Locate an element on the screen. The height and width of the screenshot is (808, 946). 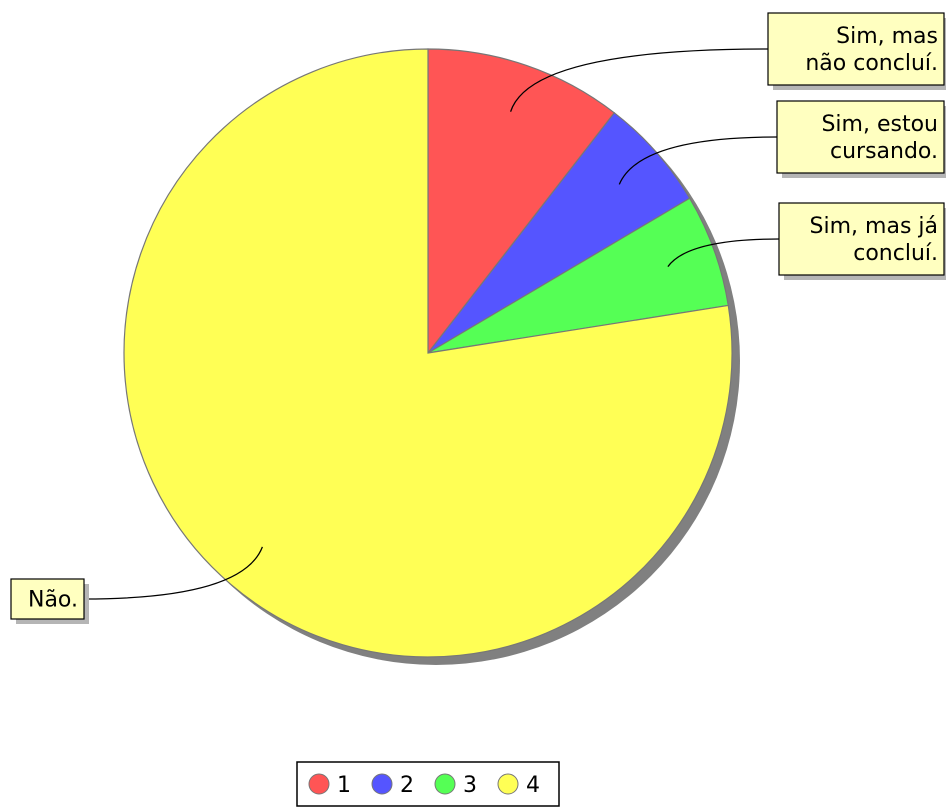
legend-label-1: 1 is located at coordinates (344, 785).